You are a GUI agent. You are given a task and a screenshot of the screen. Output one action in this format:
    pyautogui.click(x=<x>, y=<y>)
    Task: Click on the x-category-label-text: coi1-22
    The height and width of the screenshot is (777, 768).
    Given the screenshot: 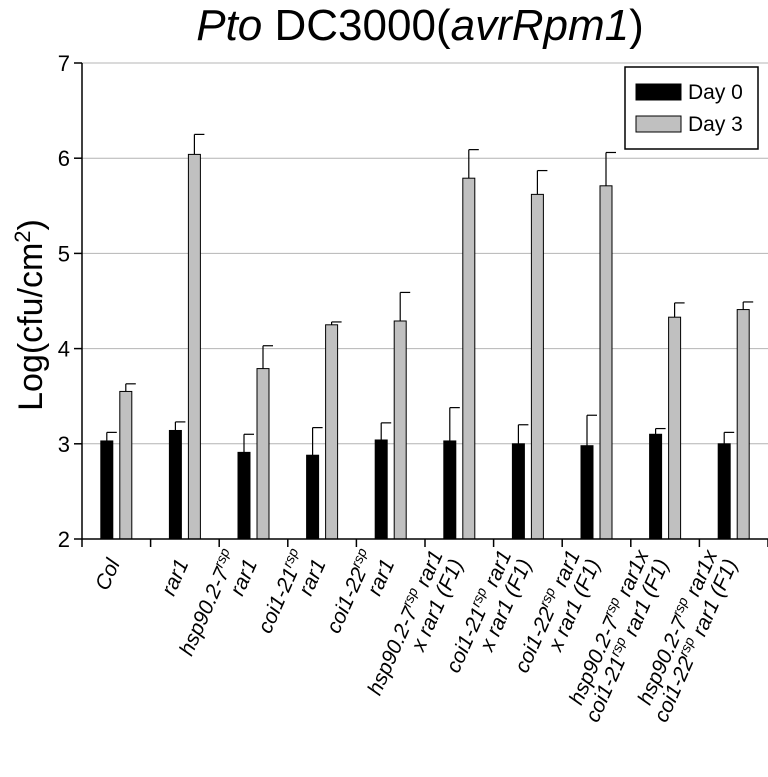 What is the action you would take?
    pyautogui.click(x=346, y=600)
    